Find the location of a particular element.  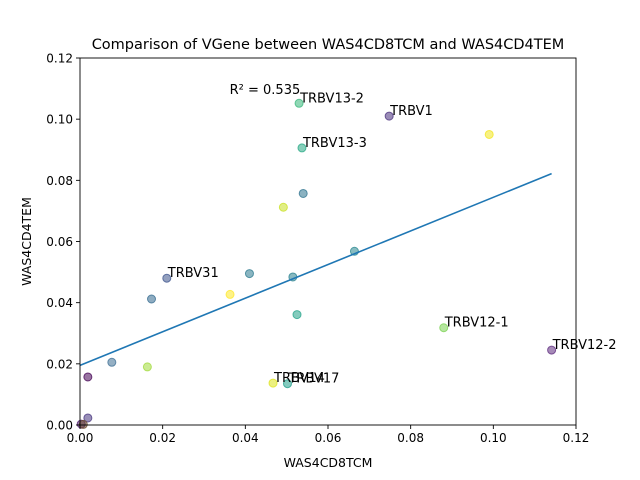

y-tick-label: 0.04 is located at coordinates (59, 303).